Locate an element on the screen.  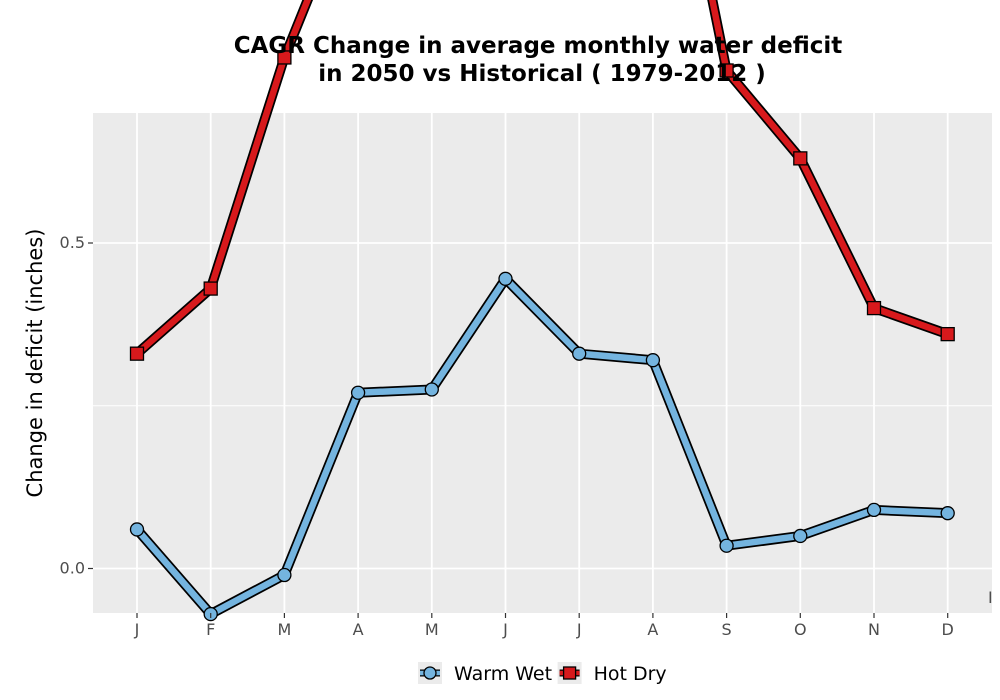
legend: Warm Wet Hot Dry is located at coordinates (542, 673).